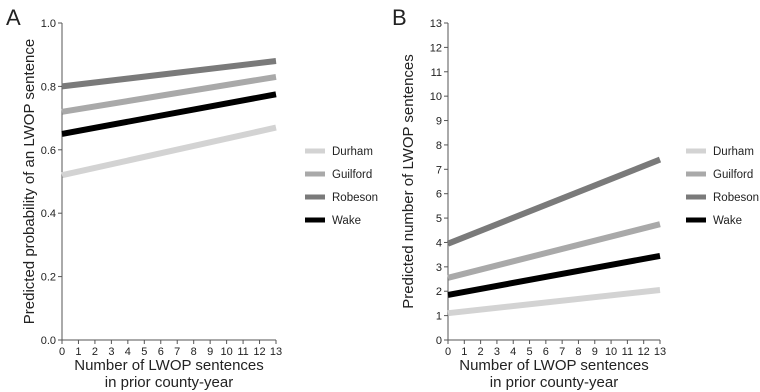 The width and height of the screenshot is (760, 392). What do you see at coordinates (436, 97) in the screenshot?
I see `y-tick-label: 10` at bounding box center [436, 97].